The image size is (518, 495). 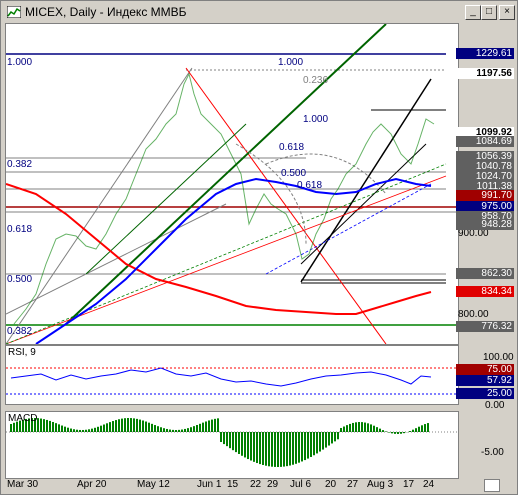 I want to click on x-axis-label: 15, so click(x=233, y=484).